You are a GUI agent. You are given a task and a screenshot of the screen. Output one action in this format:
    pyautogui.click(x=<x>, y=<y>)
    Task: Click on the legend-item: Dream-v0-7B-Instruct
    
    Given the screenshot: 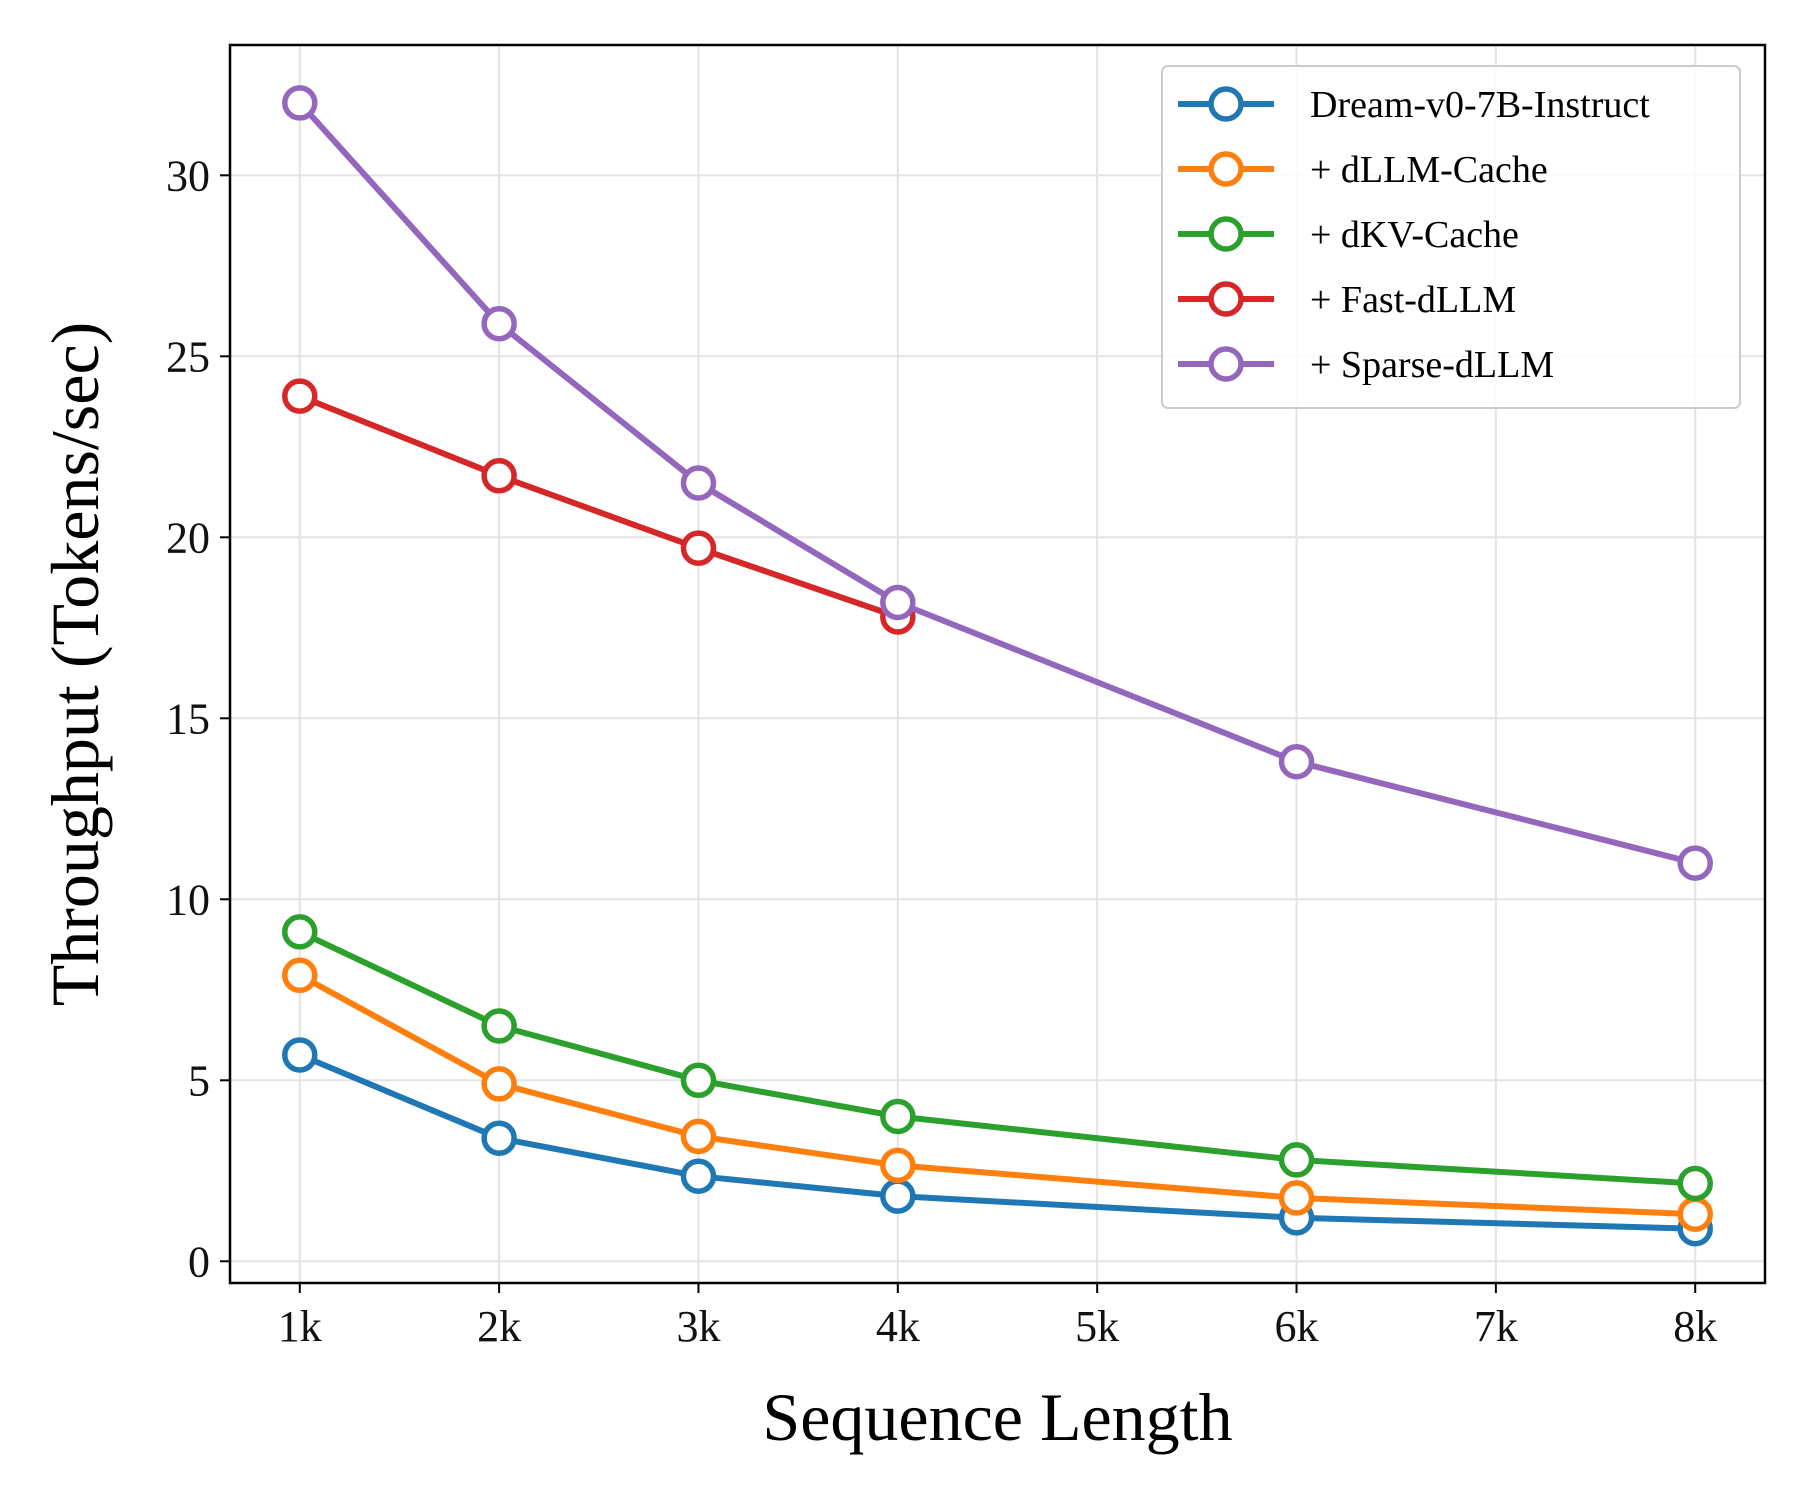 What is the action you would take?
    pyautogui.click(x=1414, y=105)
    